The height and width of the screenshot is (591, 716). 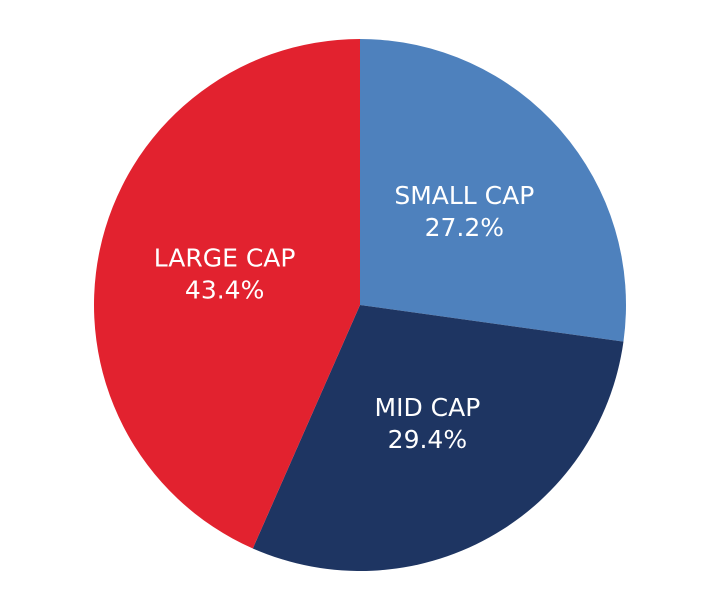 I want to click on slice-label-mid-cap: MID CAP, so click(x=428, y=407).